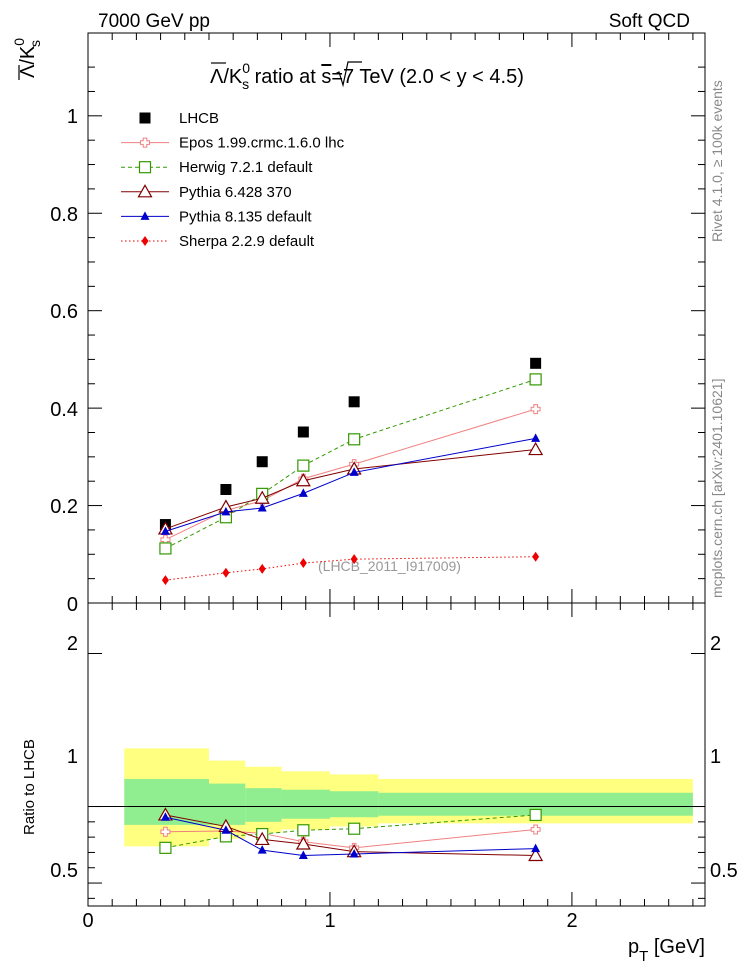 Image resolution: width=746 pixels, height=972 pixels. I want to click on series-2-ratio-line, so click(350, 831).